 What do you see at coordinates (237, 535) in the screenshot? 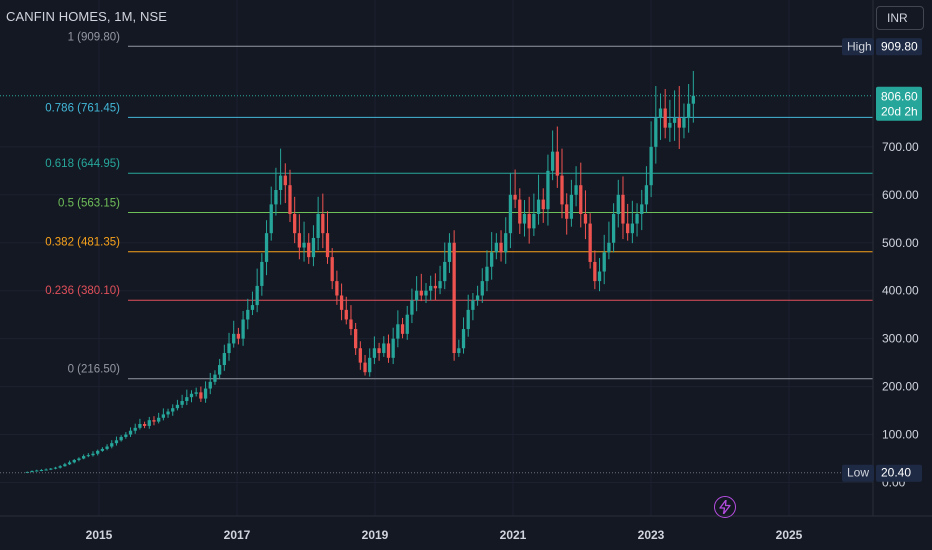
I see `time-tick-label: 2017` at bounding box center [237, 535].